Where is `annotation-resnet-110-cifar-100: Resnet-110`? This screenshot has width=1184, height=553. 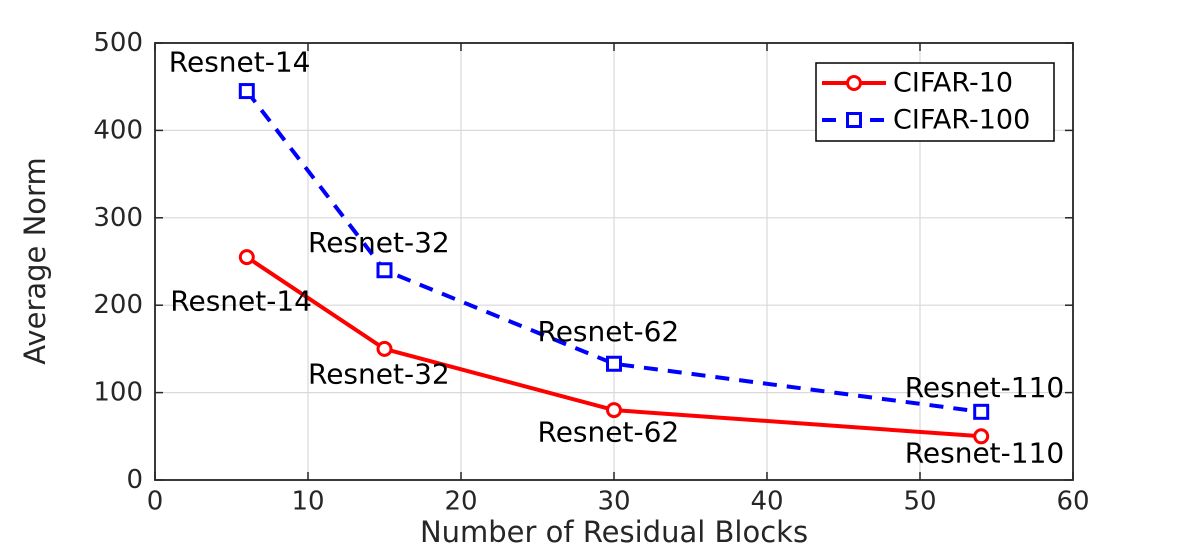
annotation-resnet-110-cifar-100: Resnet-110 is located at coordinates (985, 387).